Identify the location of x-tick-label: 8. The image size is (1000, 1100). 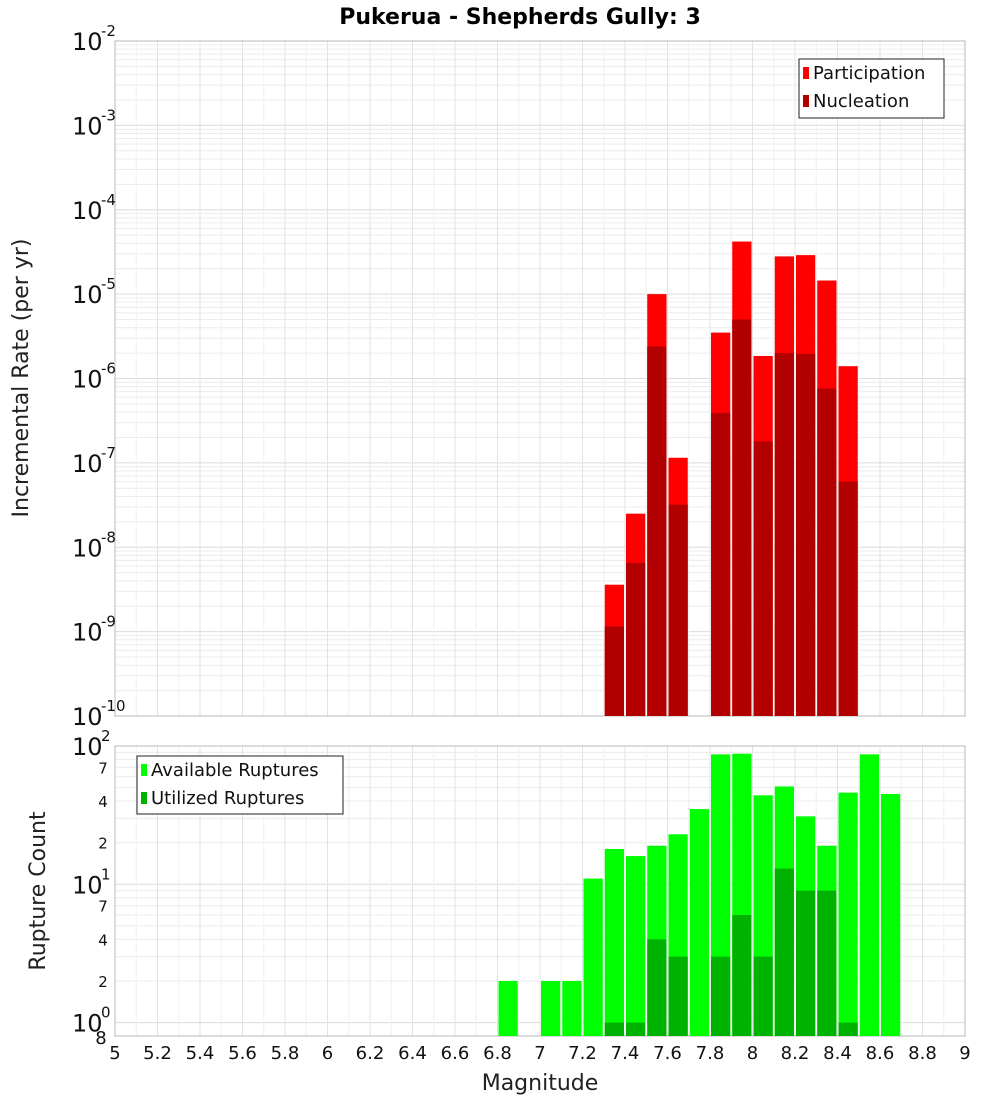
(752, 1053).